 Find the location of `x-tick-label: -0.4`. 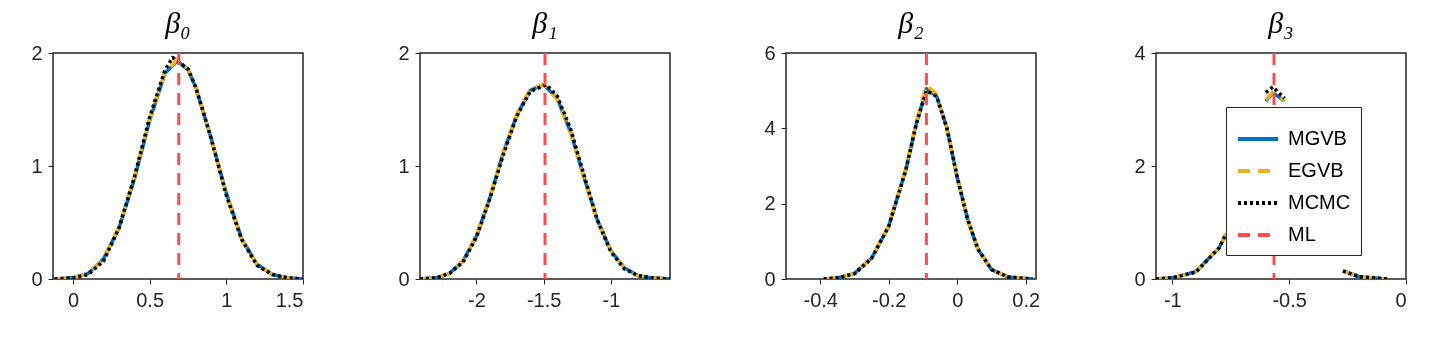

x-tick-label: -0.4 is located at coordinates (820, 299).